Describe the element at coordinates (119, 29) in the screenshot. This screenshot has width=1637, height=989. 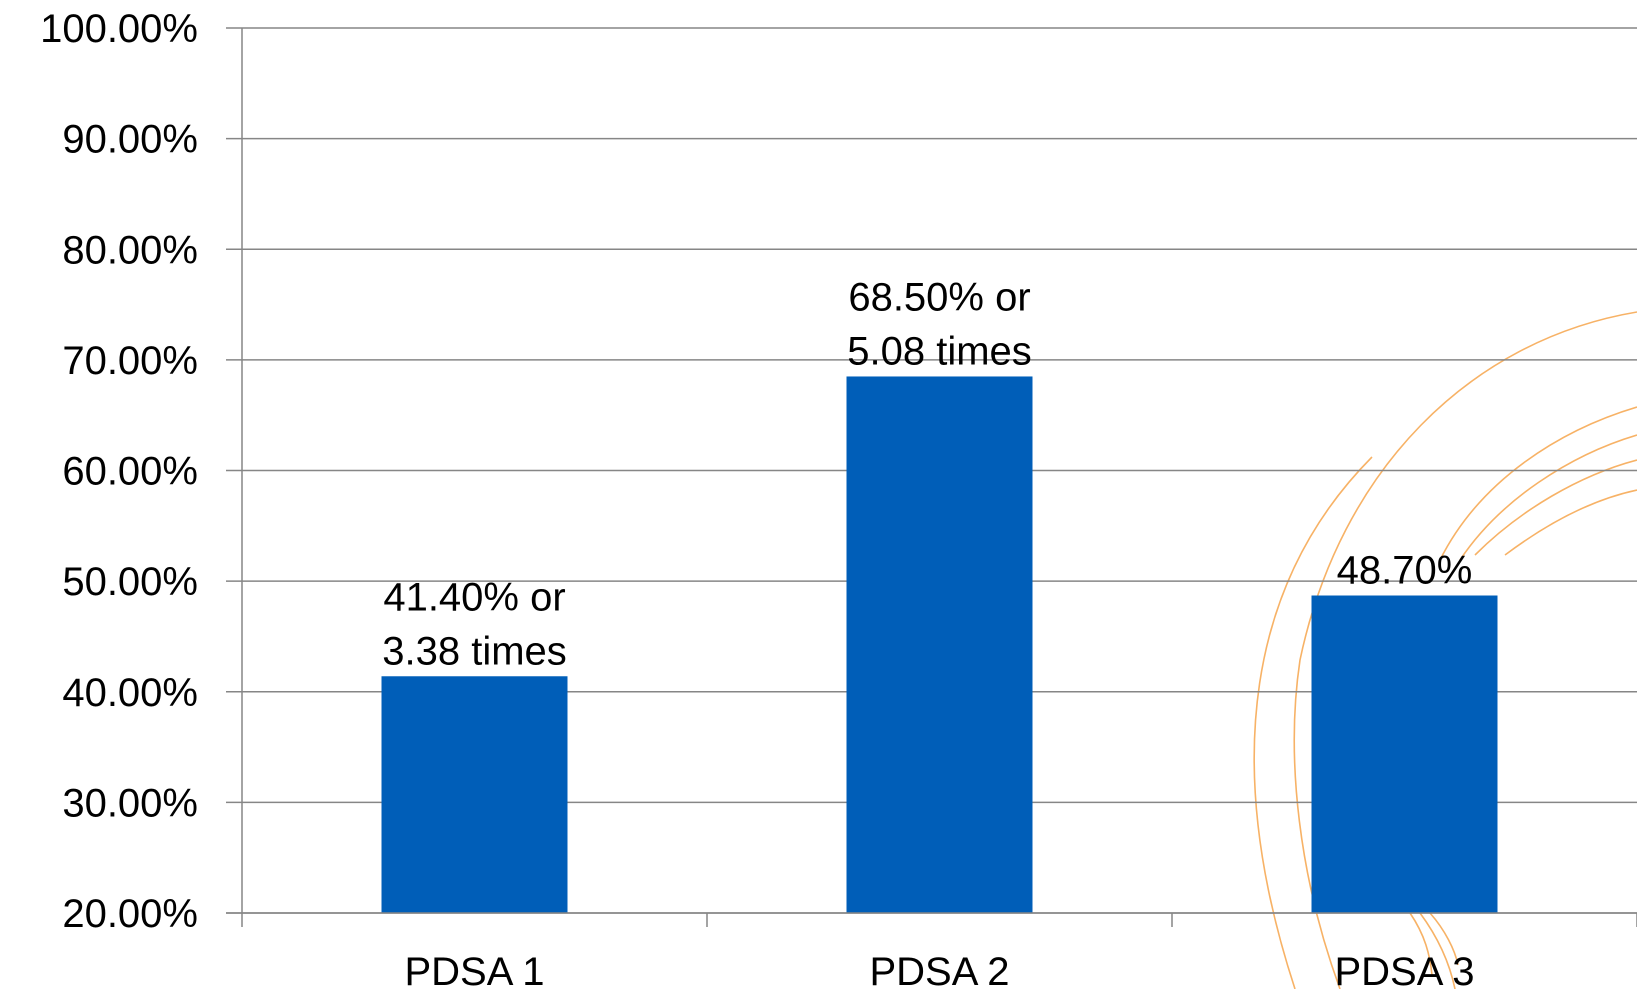
I see `y-tick-label: 100.00%` at that location.